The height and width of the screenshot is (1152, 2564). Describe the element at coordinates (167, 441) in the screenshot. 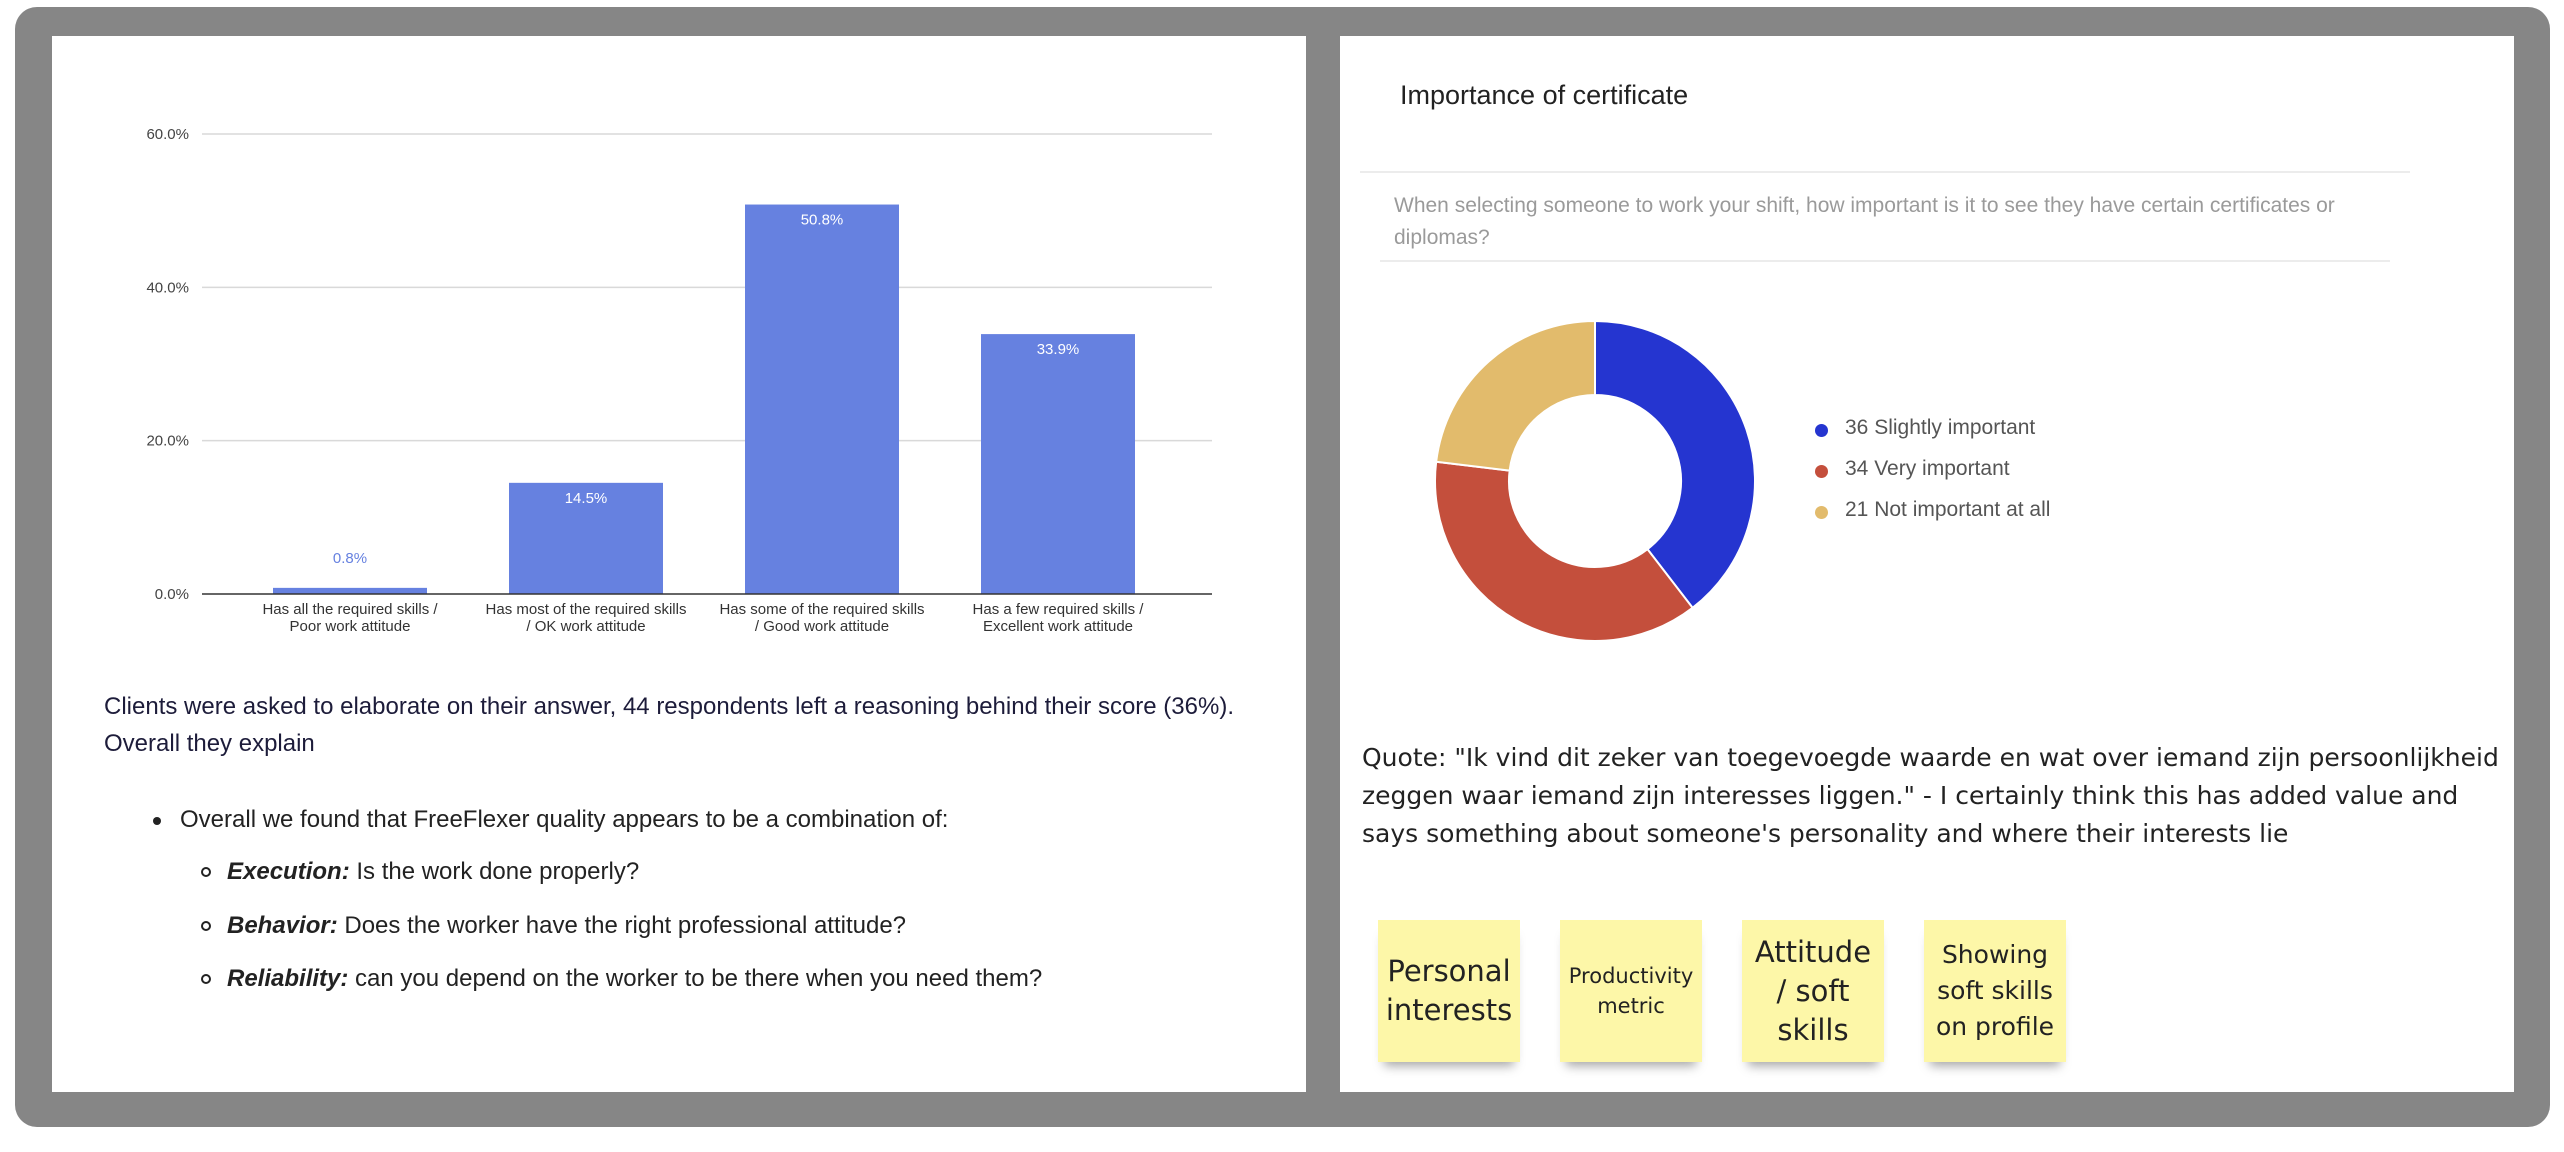

I see `y-tick-label: 20.0%` at that location.